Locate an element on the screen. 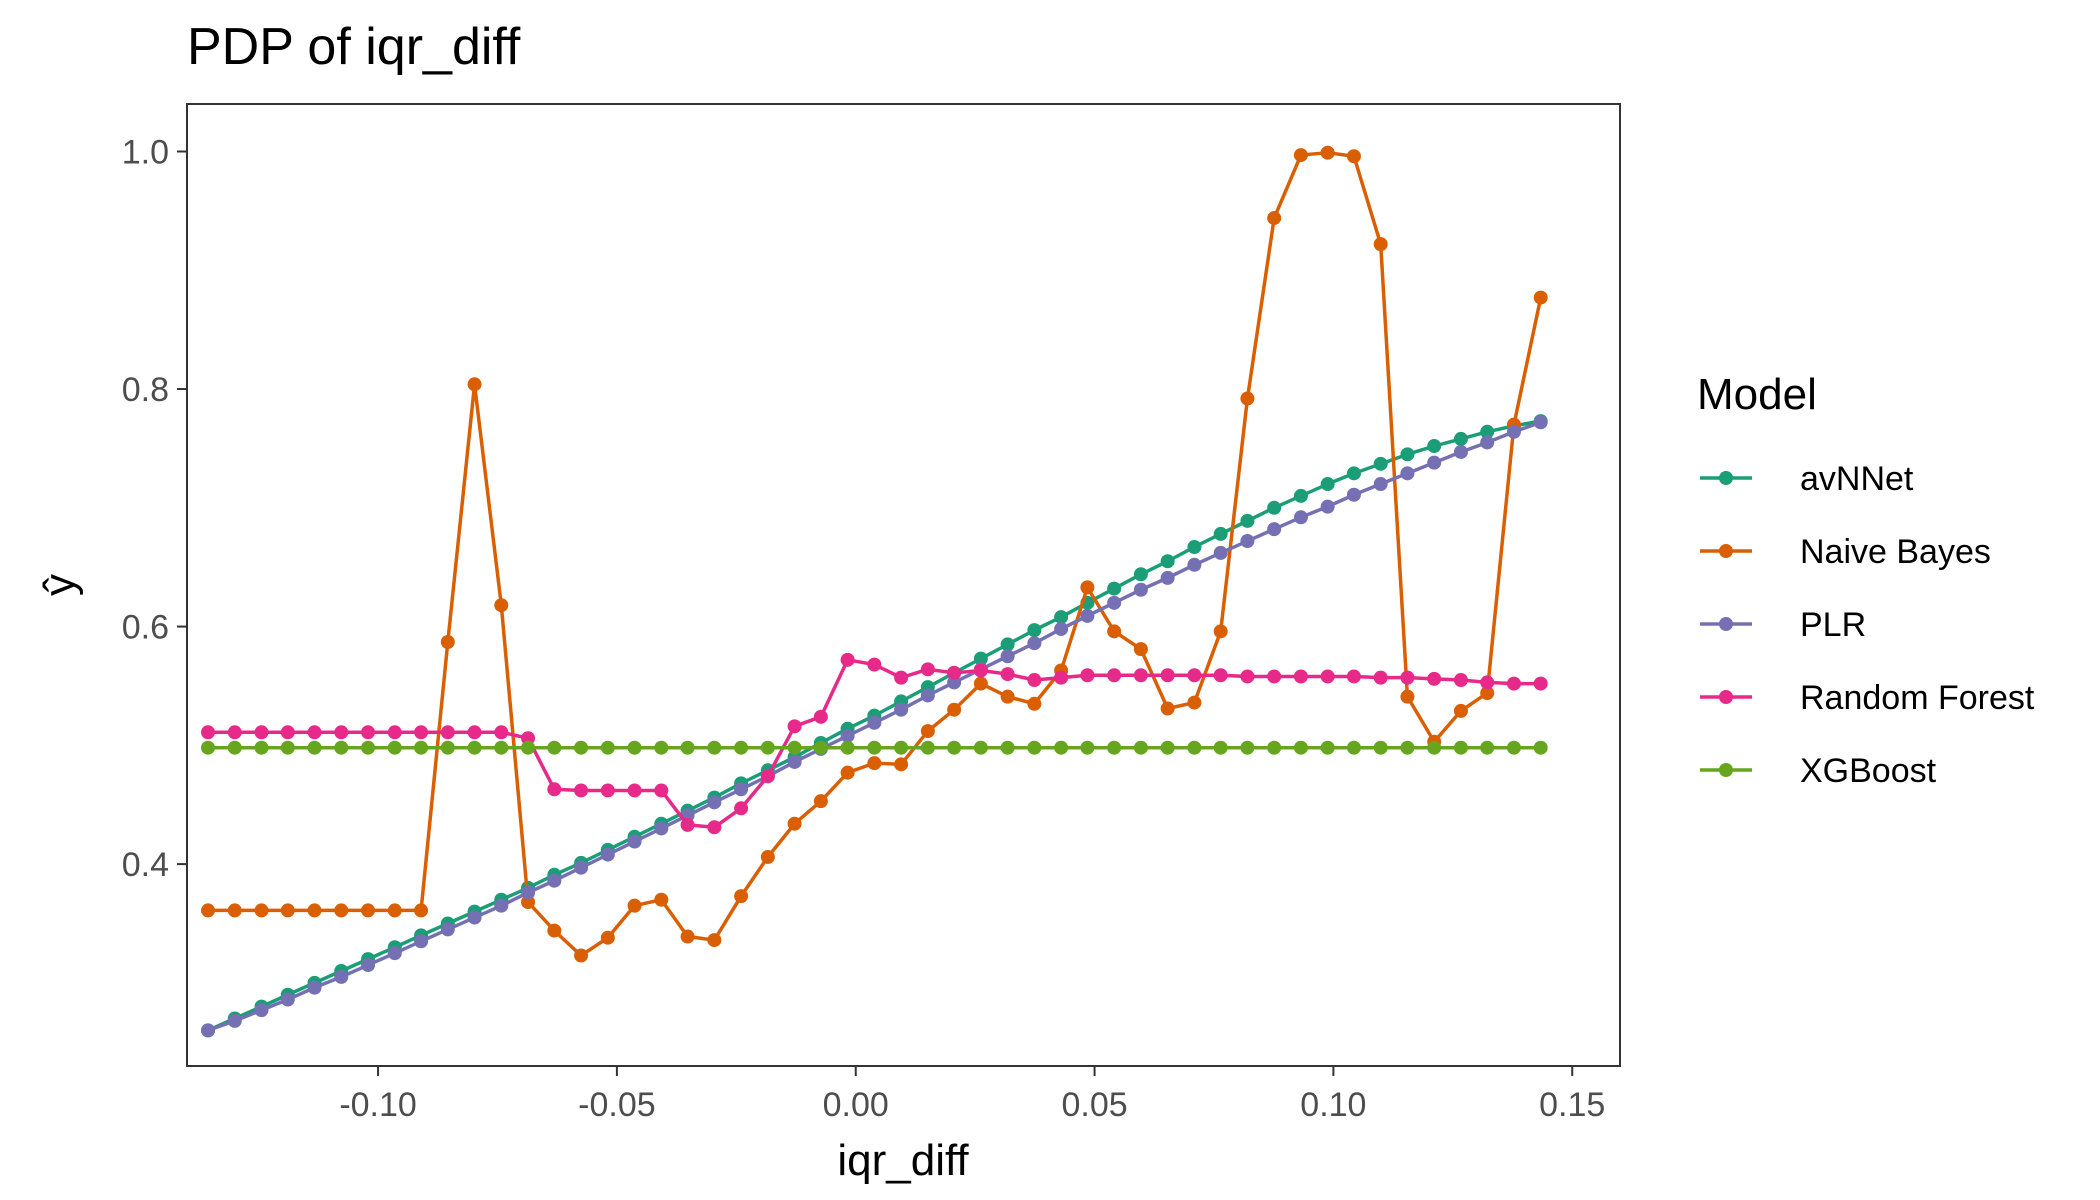 Image resolution: width=2100 pixels, height=1200 pixels. x-tick-label: -0.05 is located at coordinates (617, 1105).